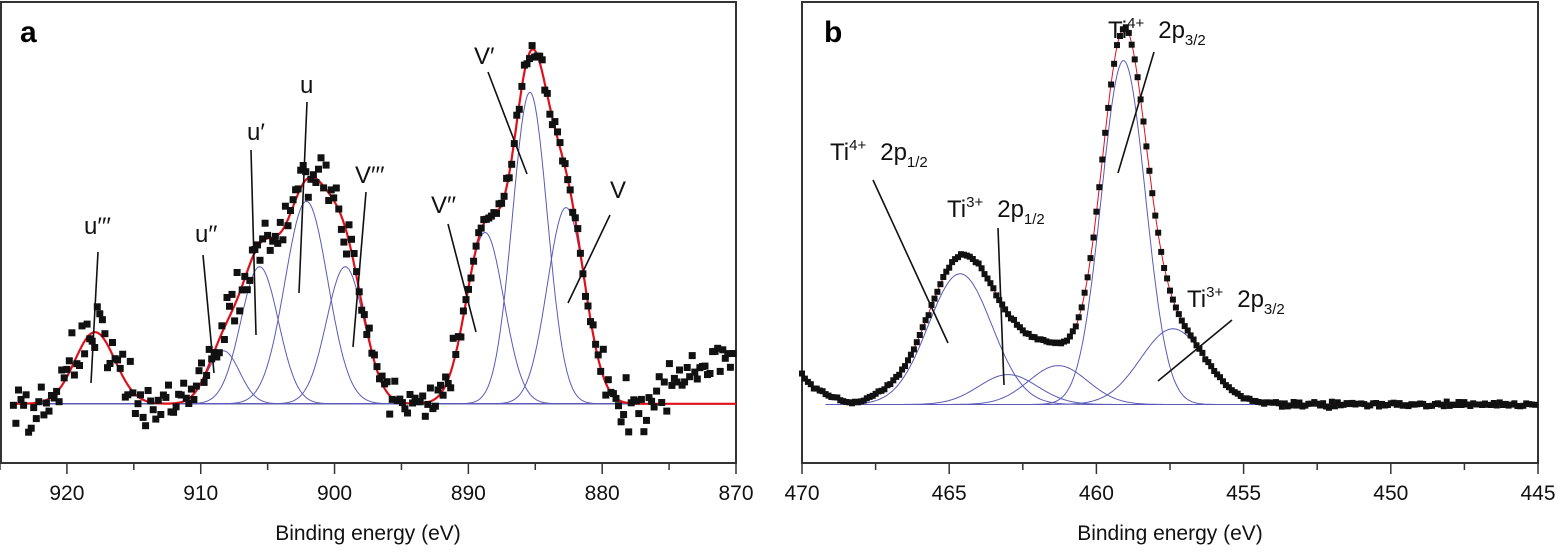 The width and height of the screenshot is (1564, 552). Describe the element at coordinates (735, 493) in the screenshot. I see `tick-label: 870` at that location.